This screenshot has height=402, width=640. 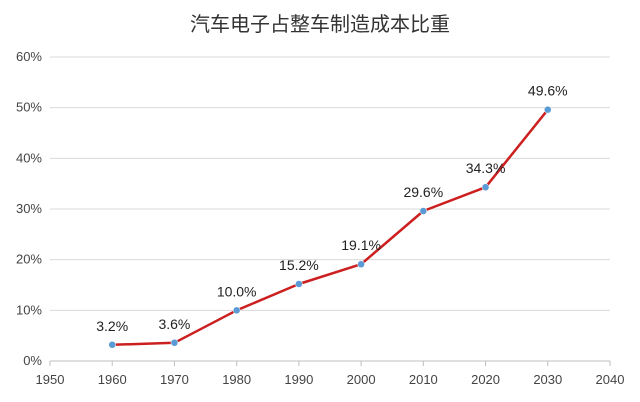 I want to click on y-tick-label: 50%, so click(x=29, y=107).